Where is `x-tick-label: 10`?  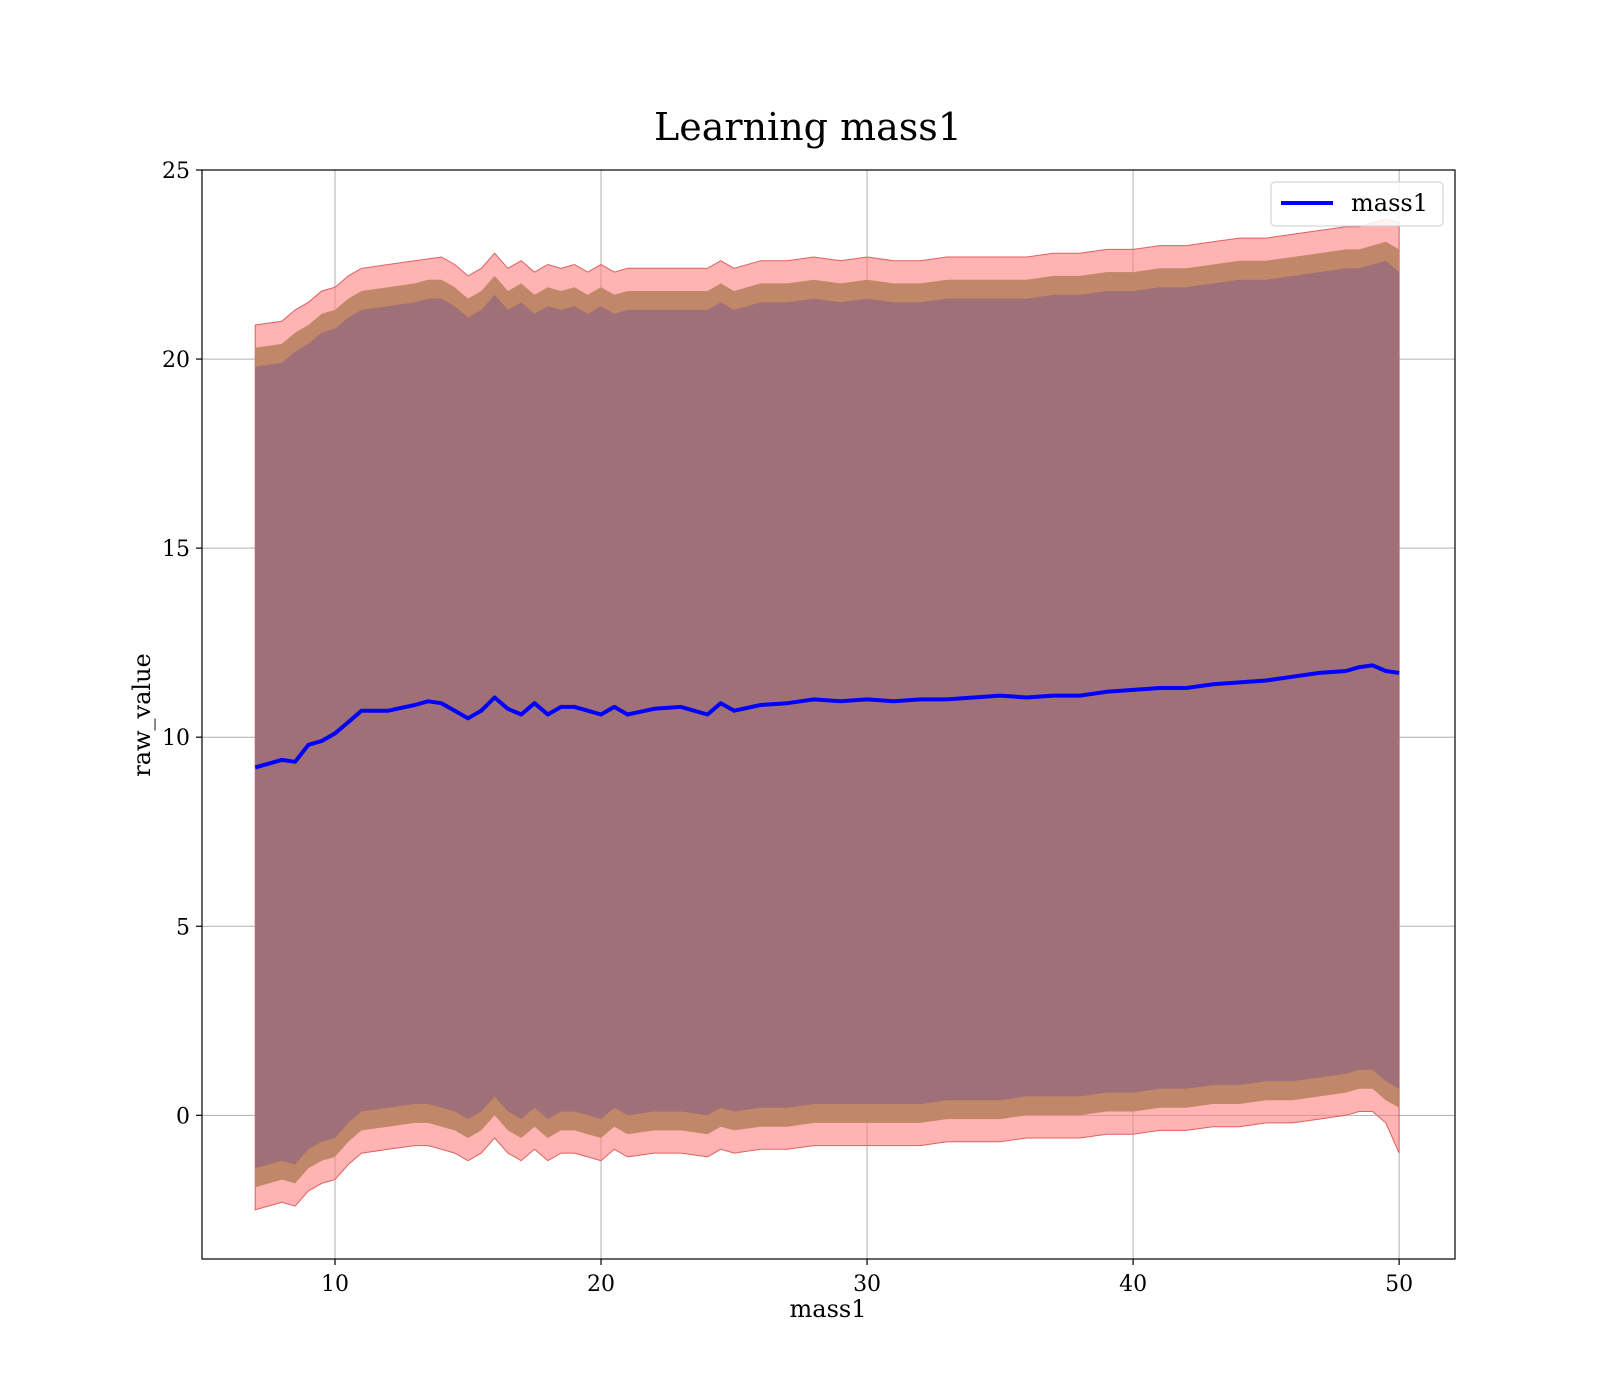
x-tick-label: 10 is located at coordinates (335, 1284).